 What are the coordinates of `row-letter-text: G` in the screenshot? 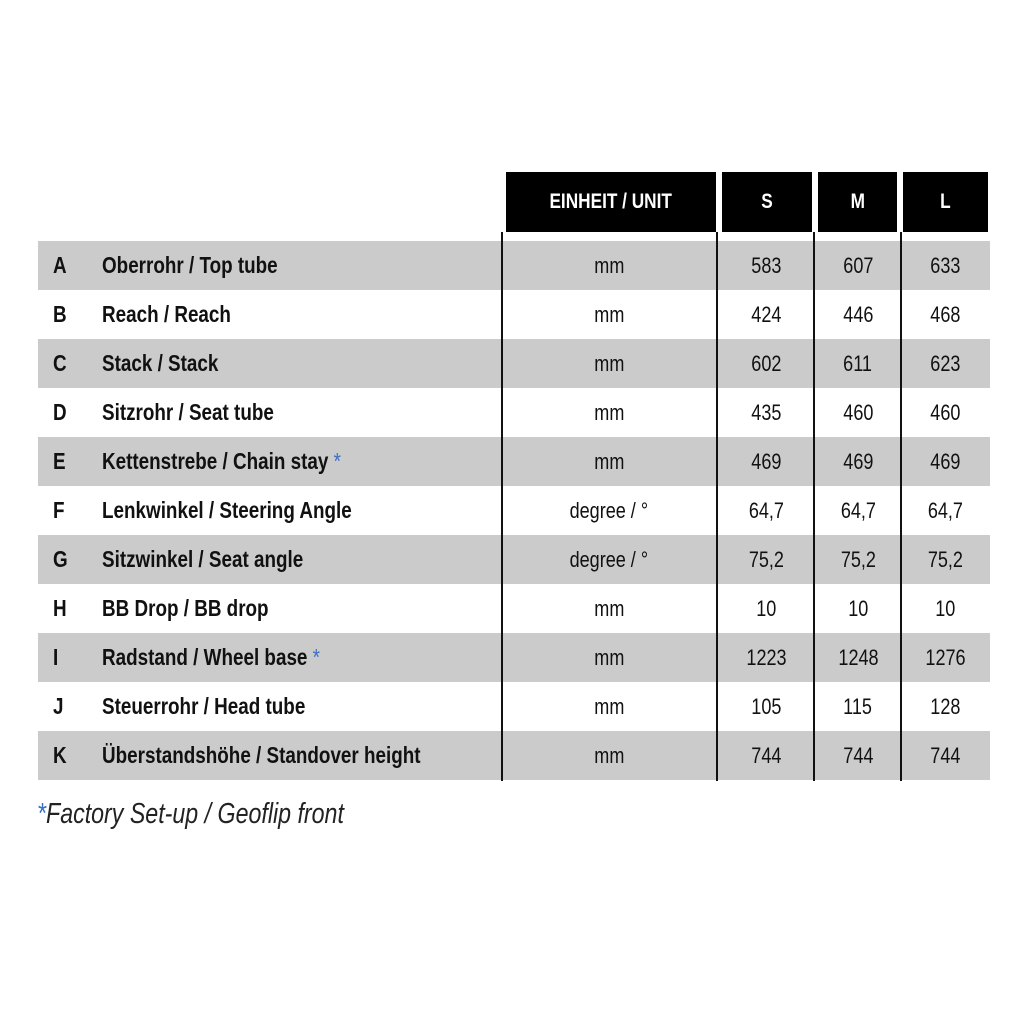 It's located at (60, 559).